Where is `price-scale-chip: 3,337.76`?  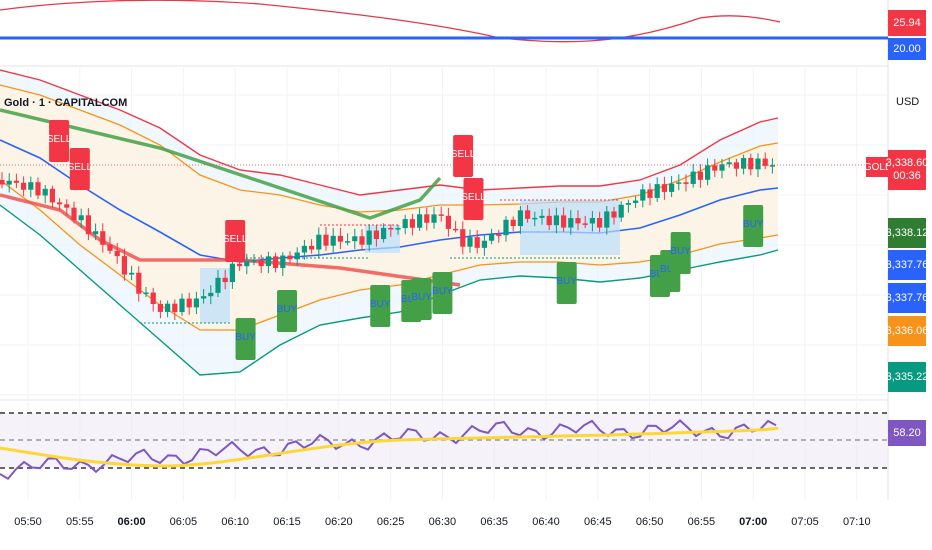
price-scale-chip: 3,337.76 is located at coordinates (907, 298).